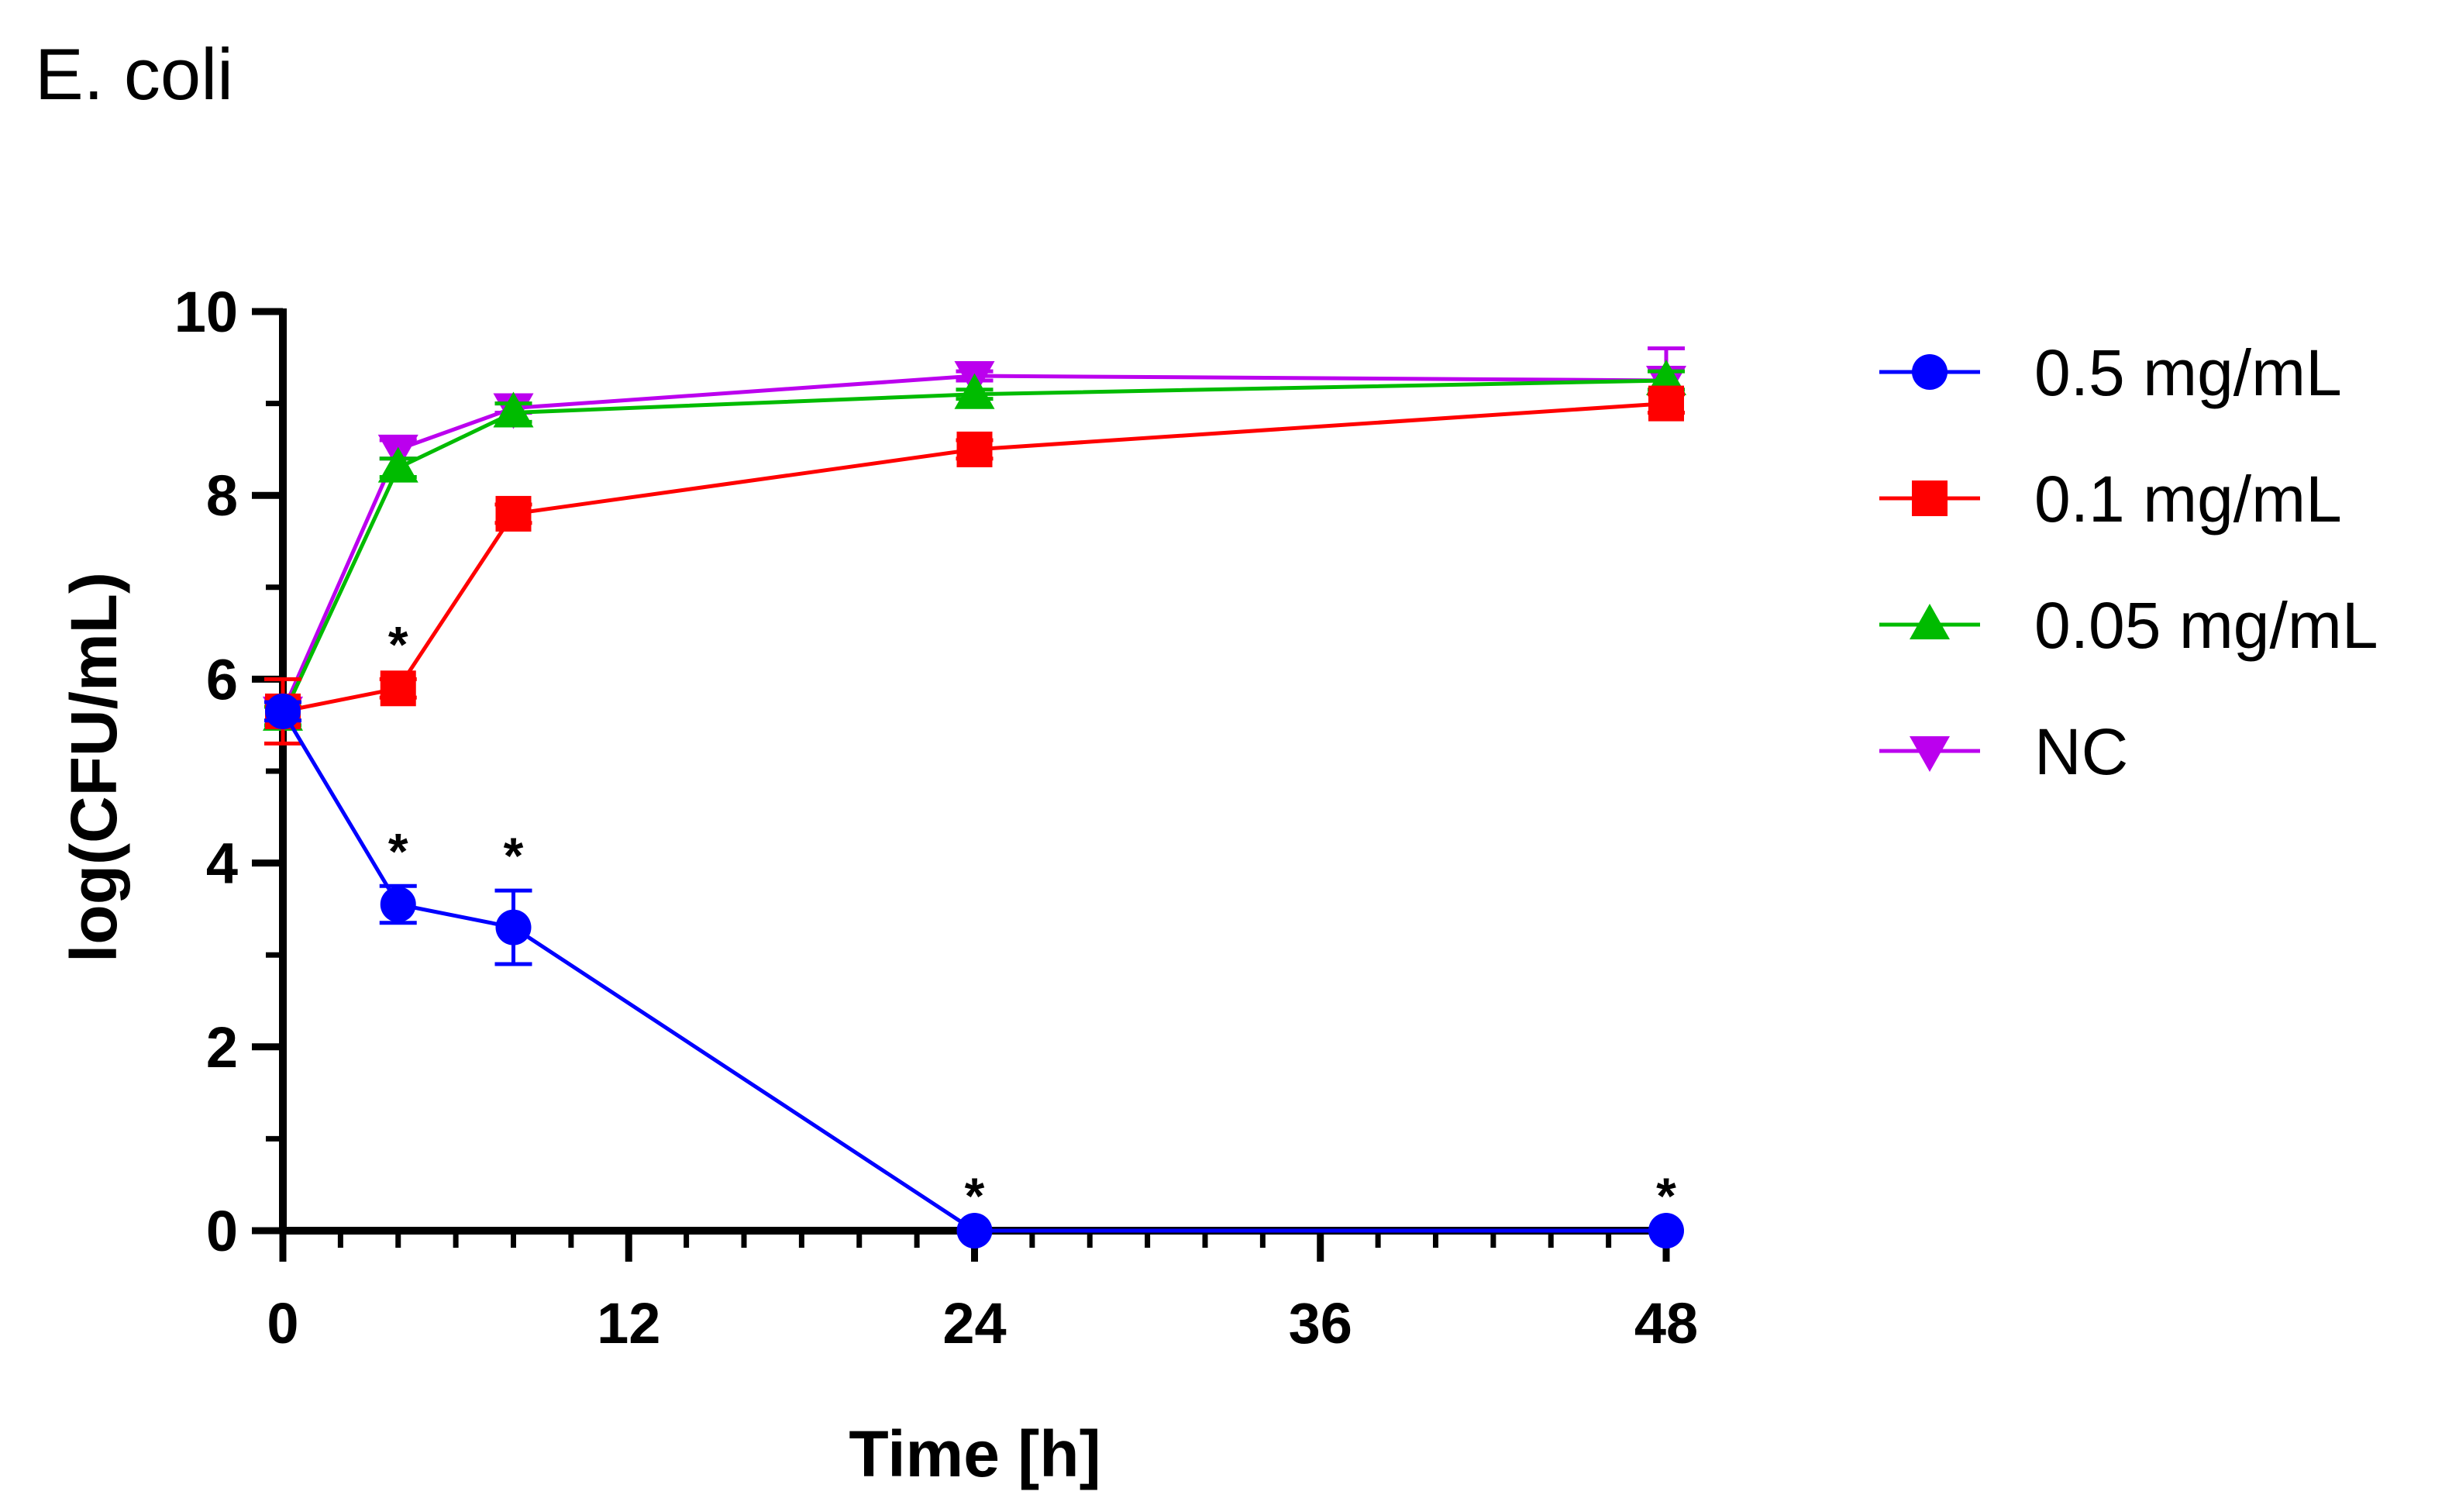  Describe the element at coordinates (222, 679) in the screenshot. I see `y-tick-label: 6` at that location.